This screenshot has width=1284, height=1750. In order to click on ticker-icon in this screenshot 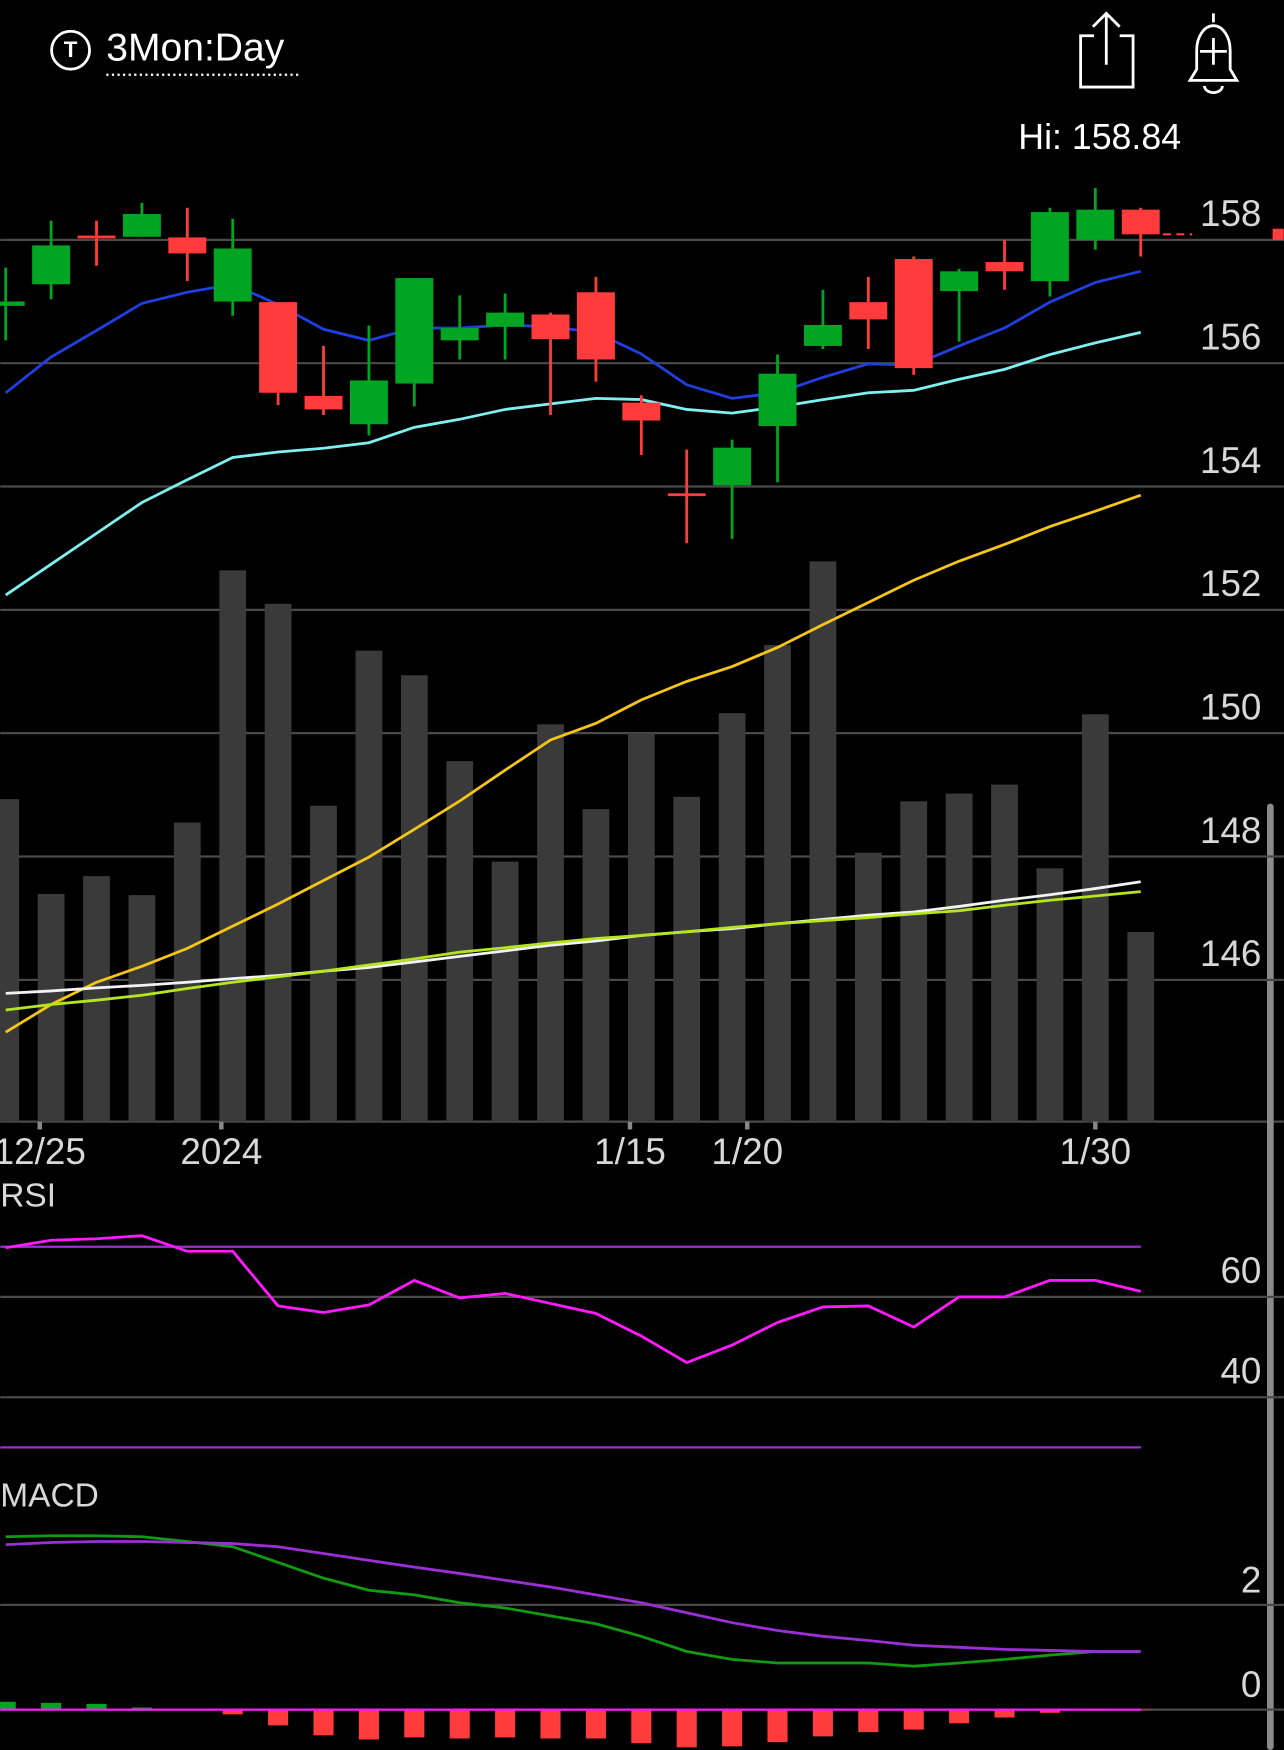, I will do `click(70, 50)`.